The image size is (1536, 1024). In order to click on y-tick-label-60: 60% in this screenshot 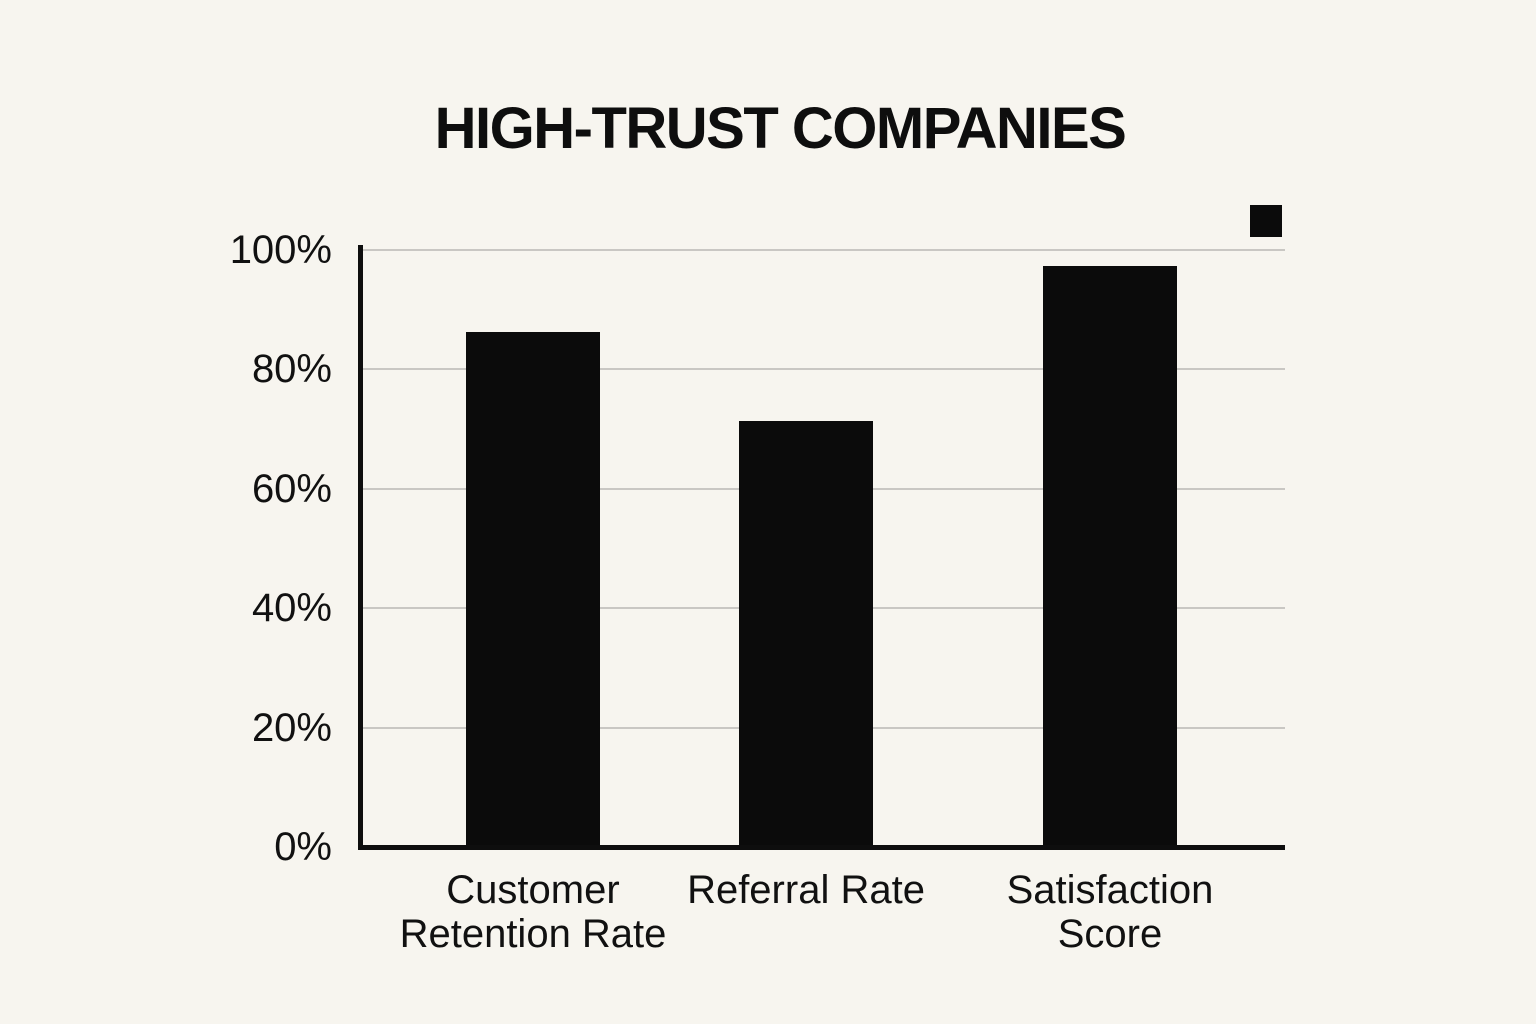, I will do `click(291, 488)`.